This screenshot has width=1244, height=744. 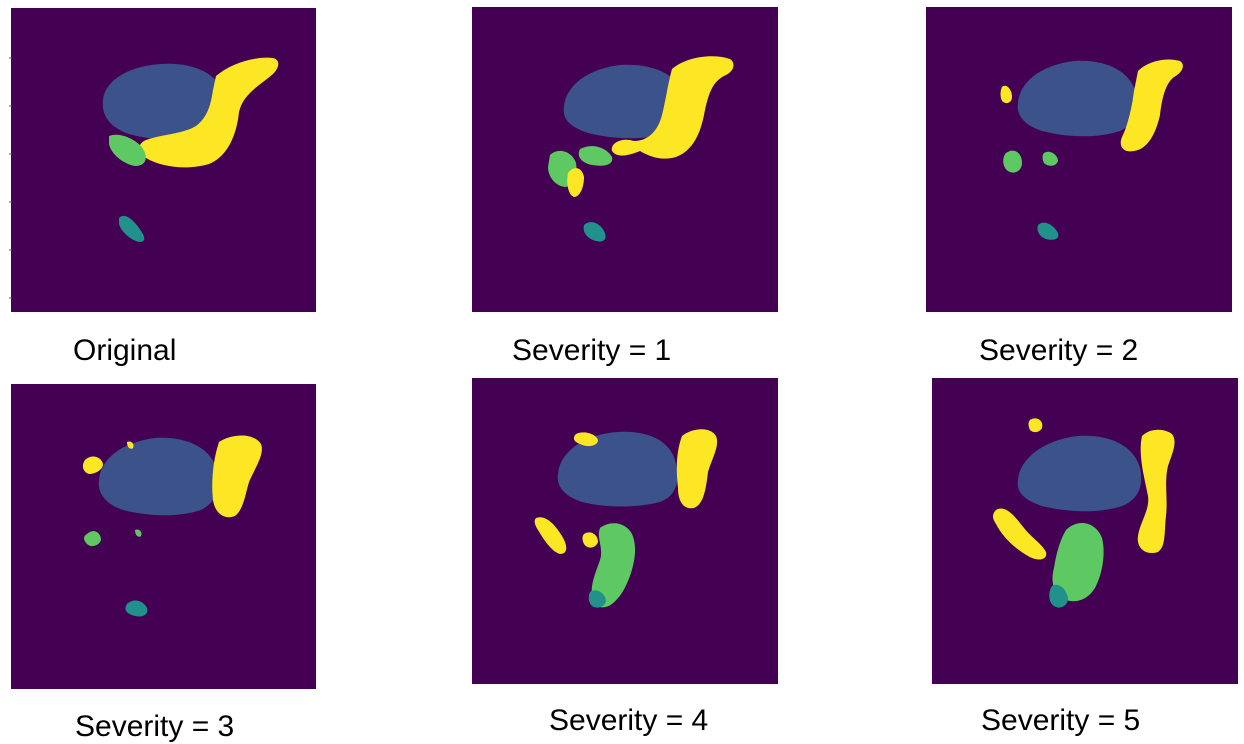 I want to click on panel-original, so click(x=163, y=160).